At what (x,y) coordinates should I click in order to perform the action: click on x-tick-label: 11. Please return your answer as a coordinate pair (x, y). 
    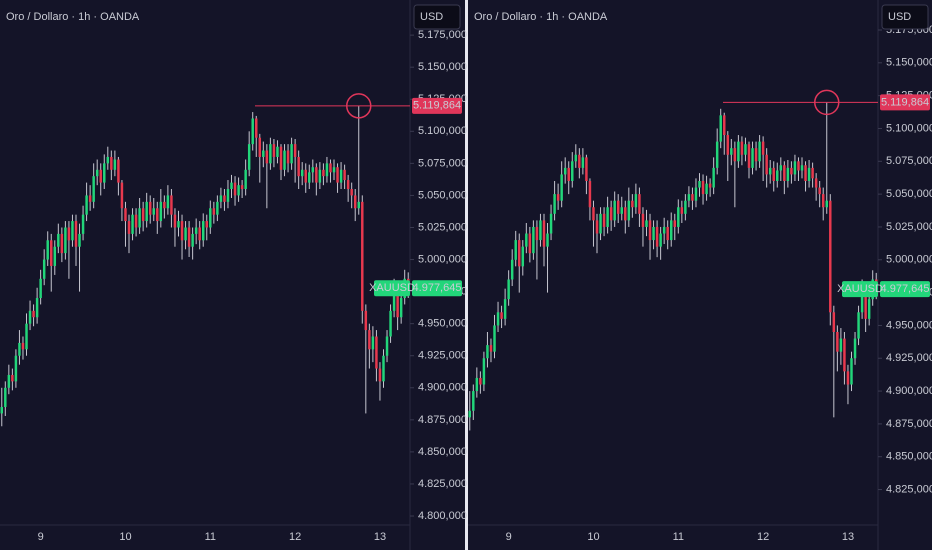
    Looking at the image, I should click on (210, 537).